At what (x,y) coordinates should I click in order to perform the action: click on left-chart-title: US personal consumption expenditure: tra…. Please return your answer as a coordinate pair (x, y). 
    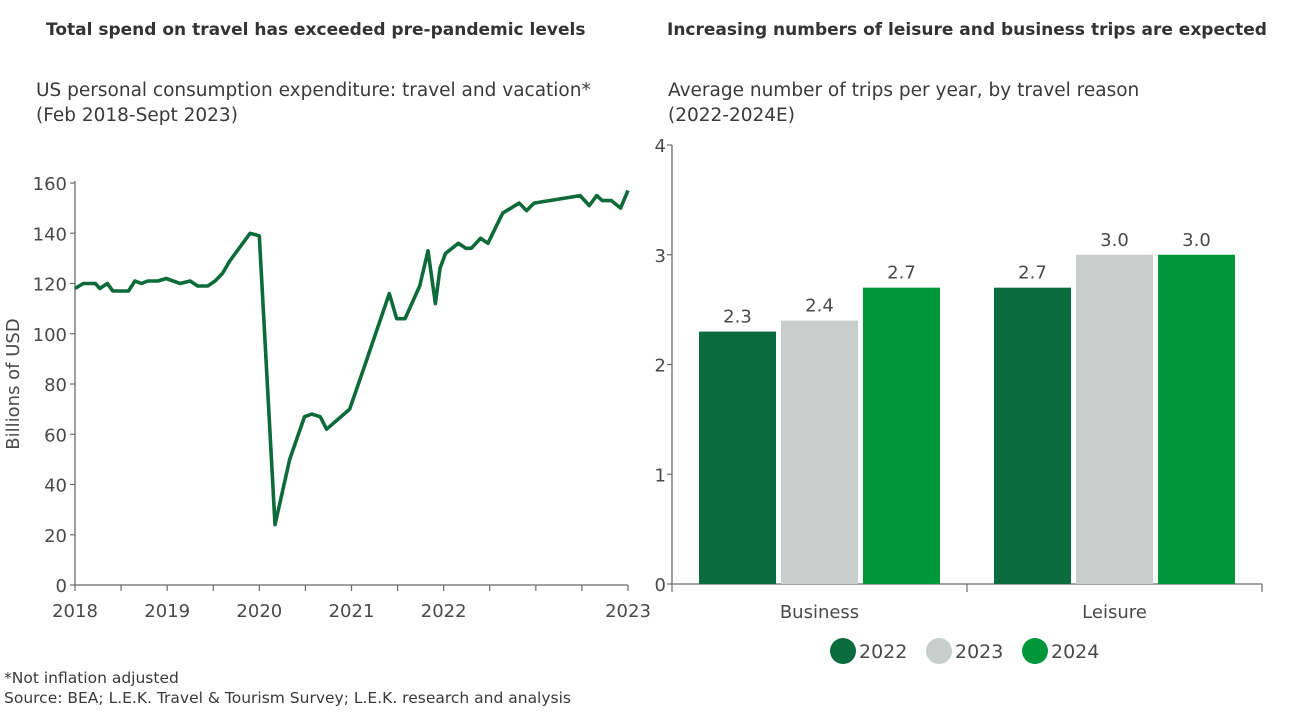
    Looking at the image, I should click on (313, 103).